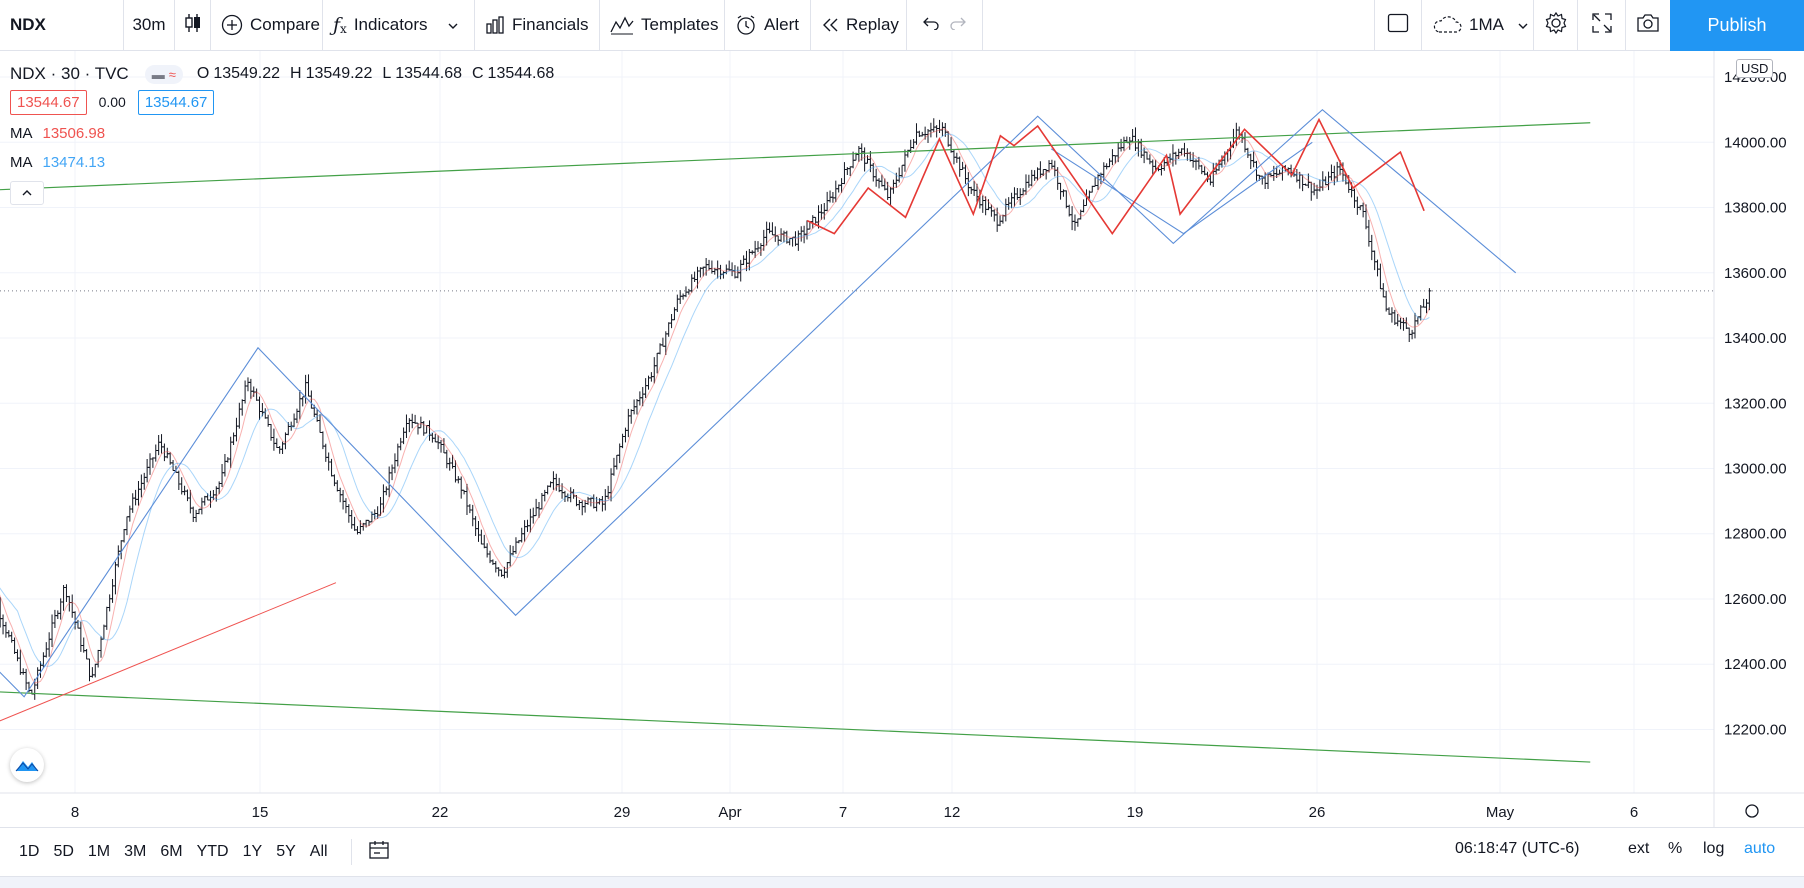 This screenshot has height=888, width=1804. What do you see at coordinates (537, 25) in the screenshot?
I see `financials-button: Financials` at bounding box center [537, 25].